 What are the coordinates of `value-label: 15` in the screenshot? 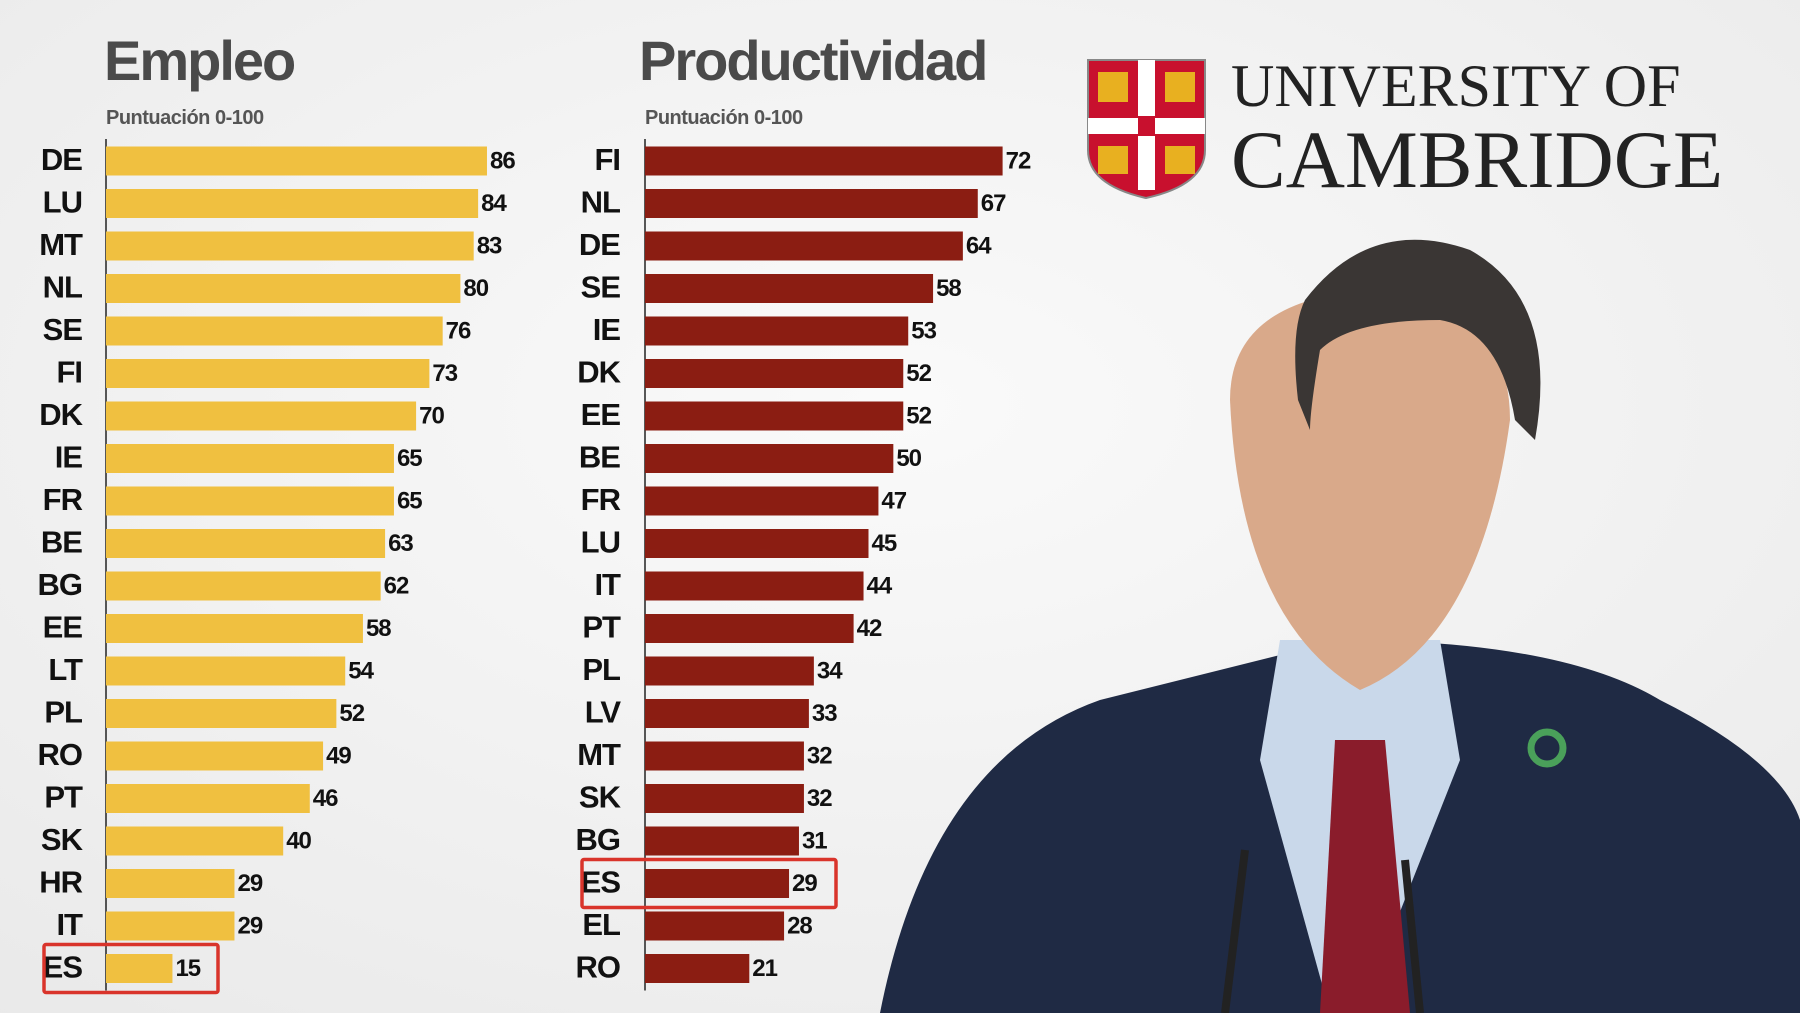 It's located at (187, 968).